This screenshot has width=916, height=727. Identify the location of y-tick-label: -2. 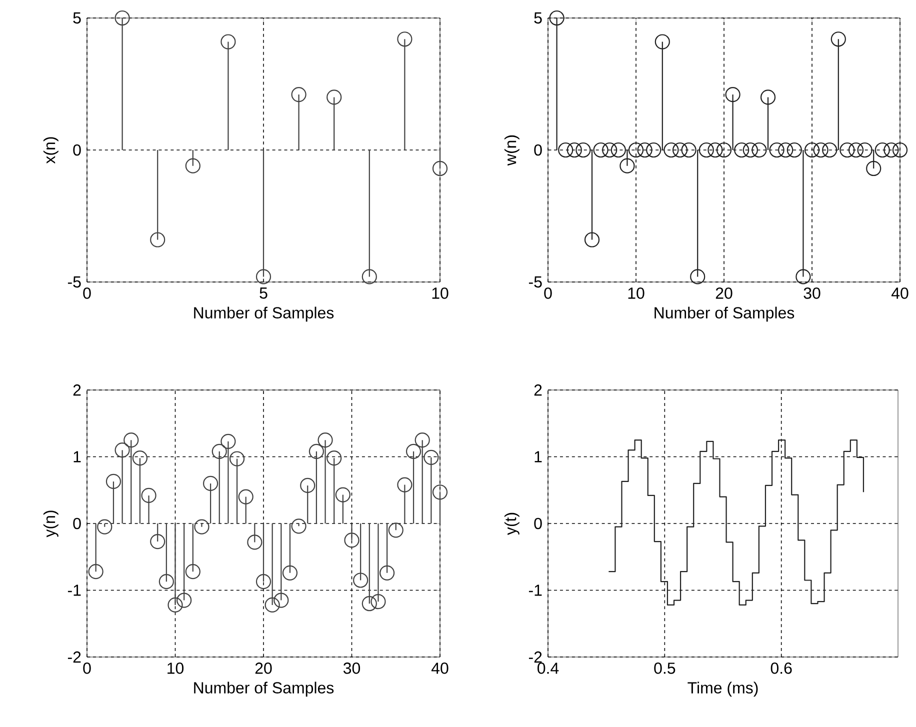
(535, 657).